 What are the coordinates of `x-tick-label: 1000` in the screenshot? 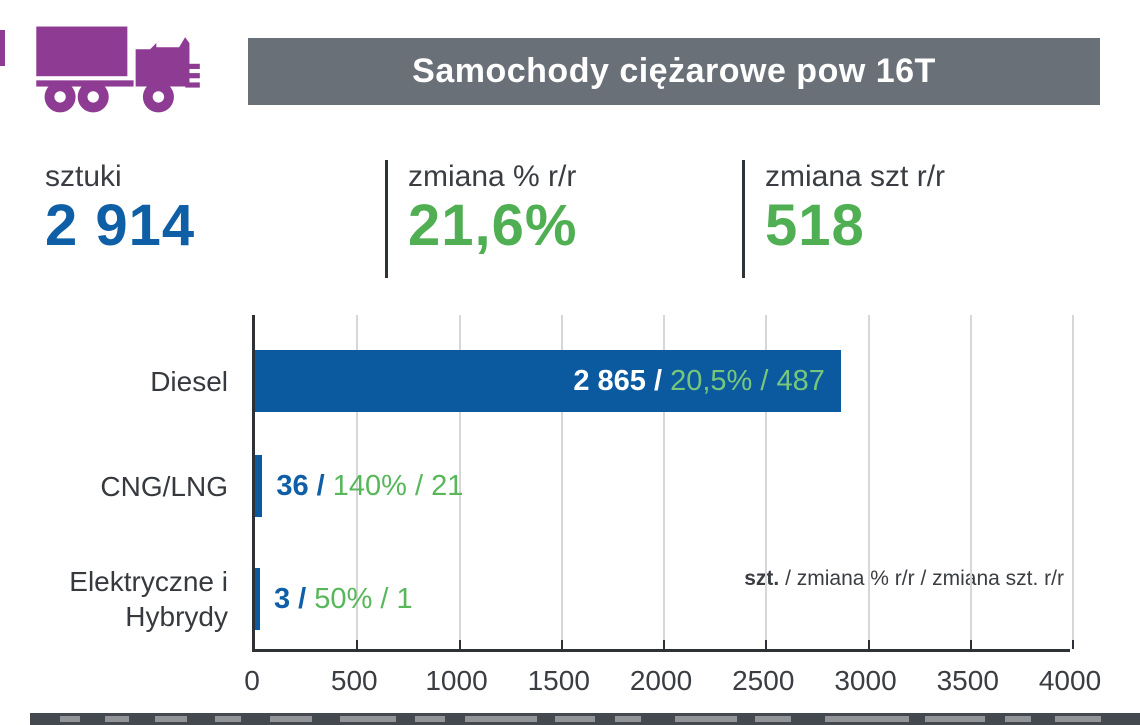 It's located at (456, 680).